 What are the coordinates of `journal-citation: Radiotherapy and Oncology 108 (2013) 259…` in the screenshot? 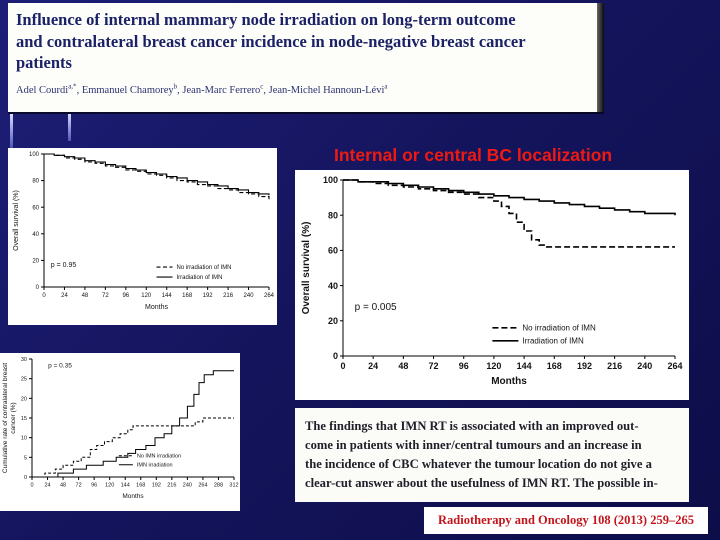 It's located at (566, 520).